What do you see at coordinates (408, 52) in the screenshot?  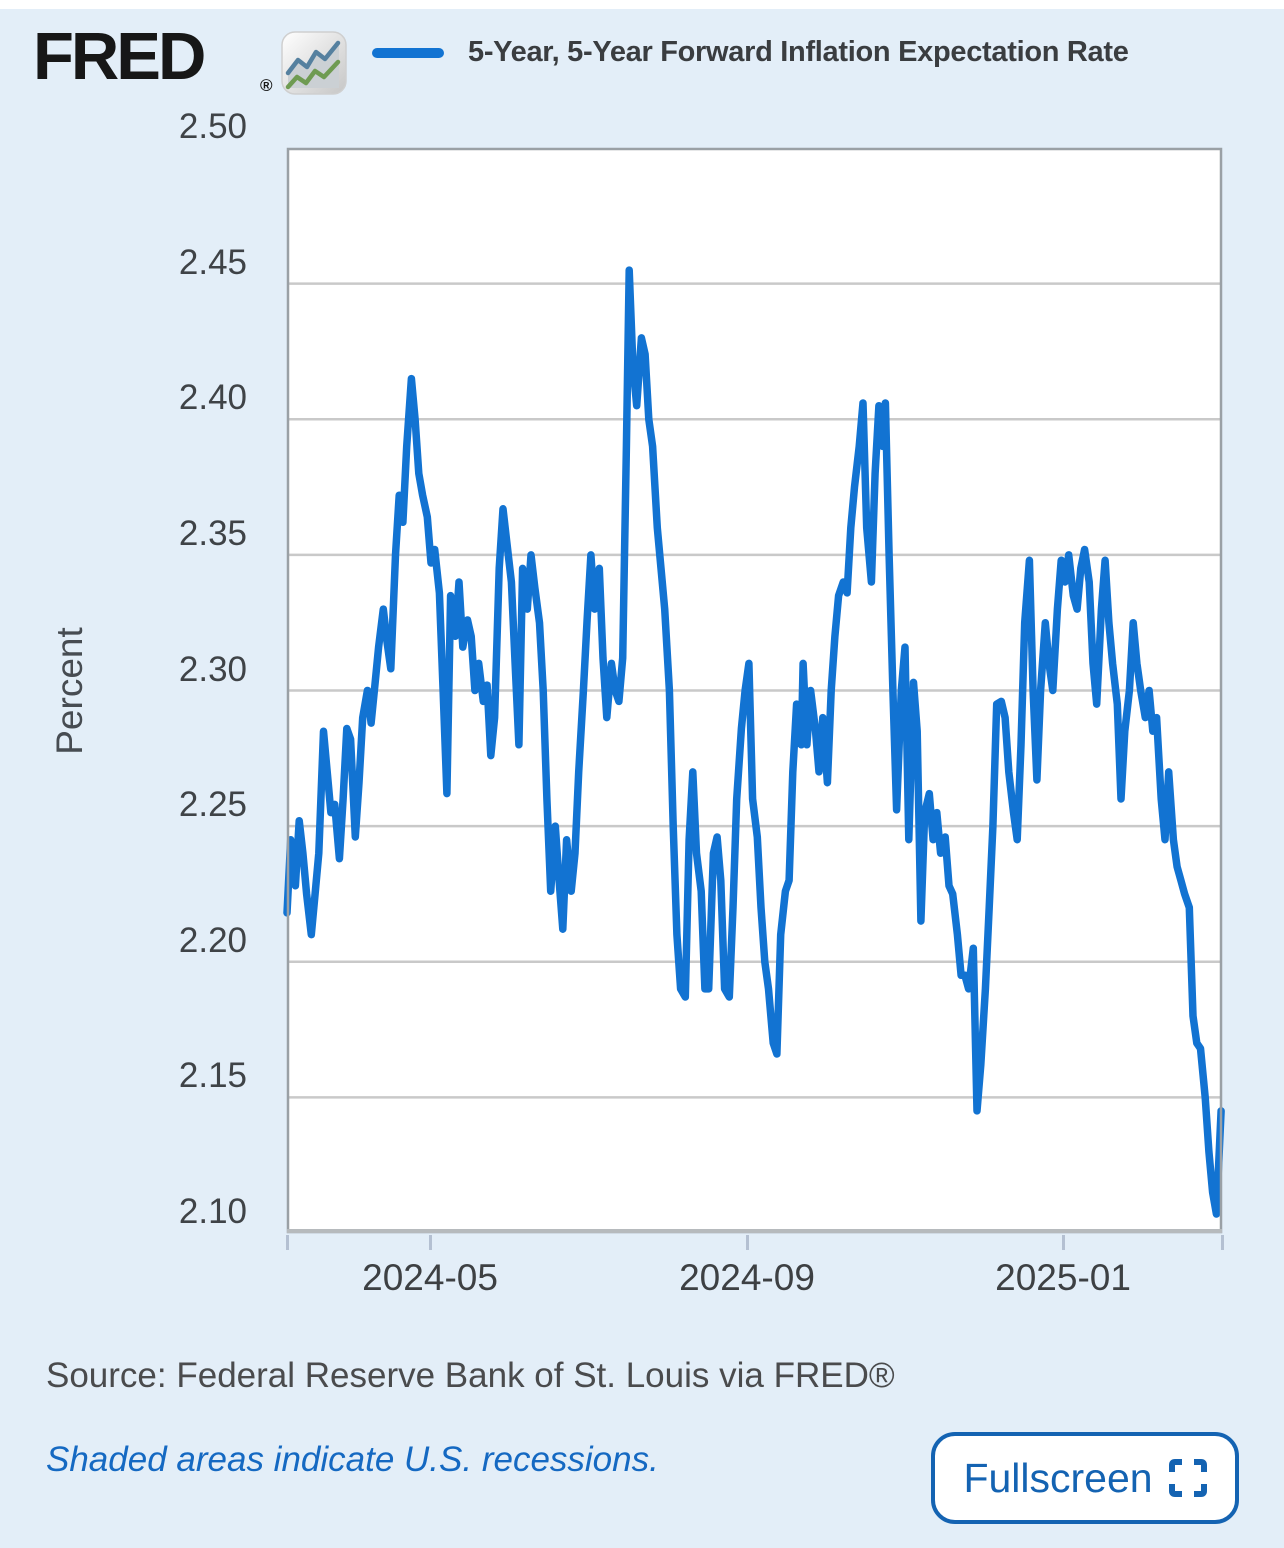 I see `series-color-swatch` at bounding box center [408, 52].